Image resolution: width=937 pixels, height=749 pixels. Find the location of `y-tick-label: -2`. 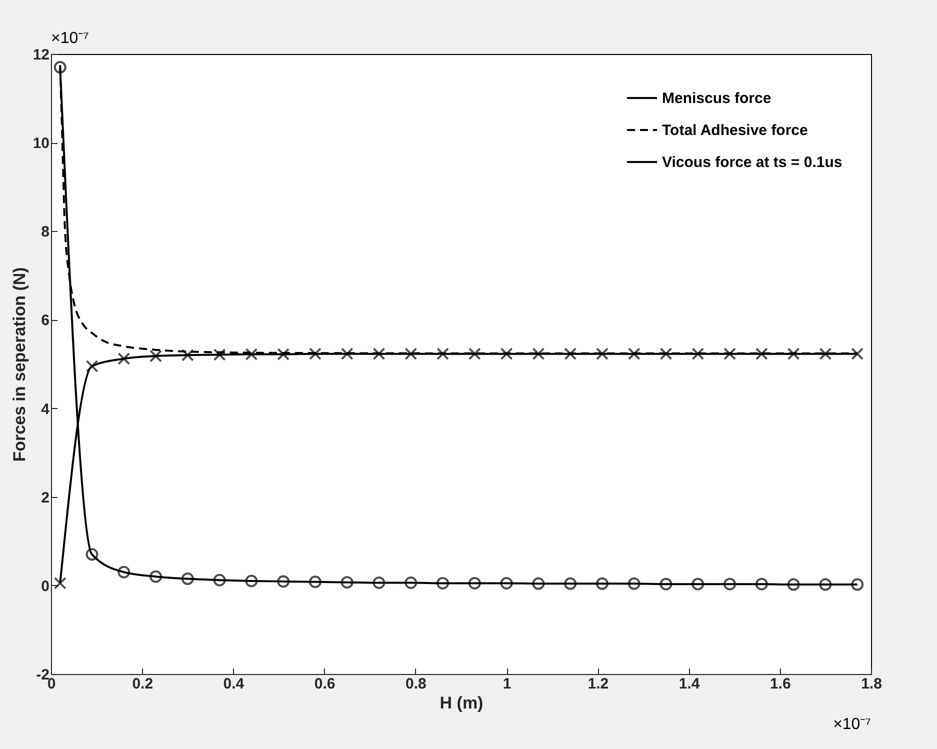

y-tick-label: -2 is located at coordinates (43, 675).